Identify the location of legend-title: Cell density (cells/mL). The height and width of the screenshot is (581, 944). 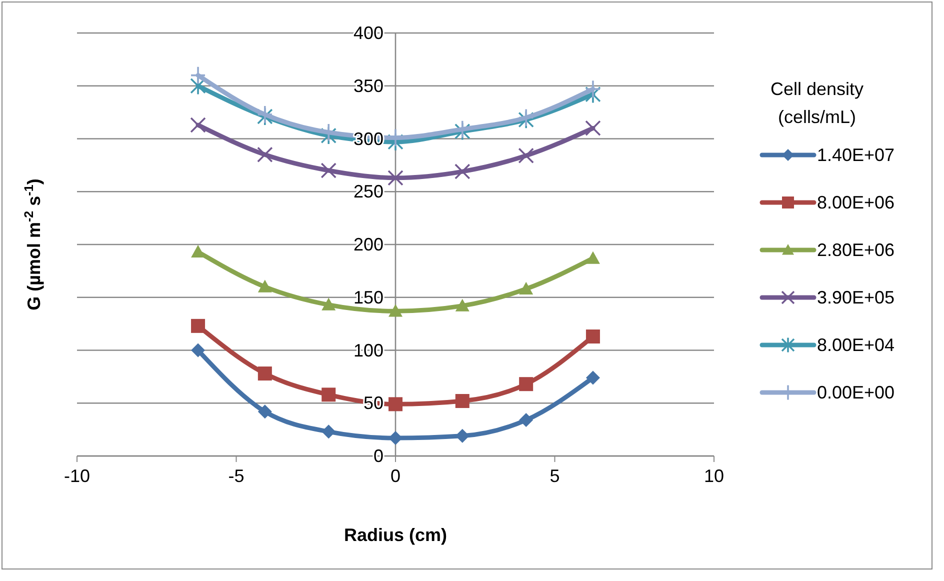
(817, 103).